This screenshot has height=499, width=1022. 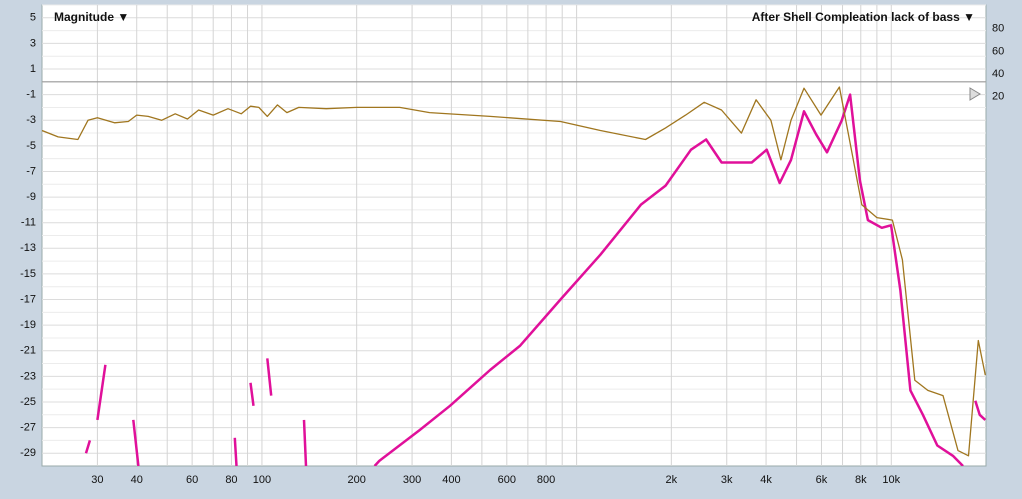 I want to click on y-tick-label: -15, so click(x=28, y=274).